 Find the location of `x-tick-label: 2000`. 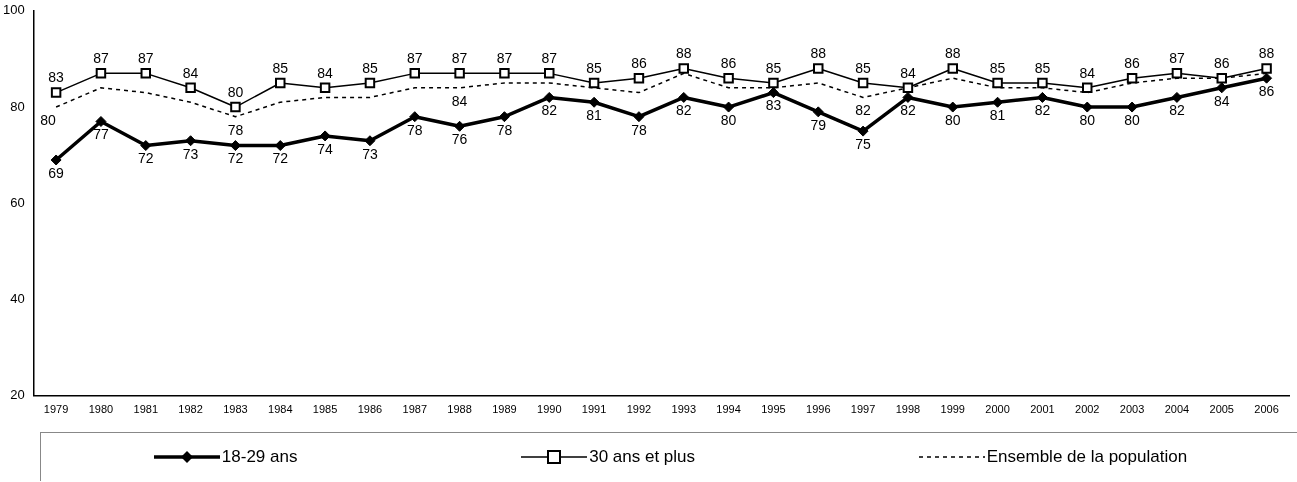

x-tick-label: 2000 is located at coordinates (997, 409).